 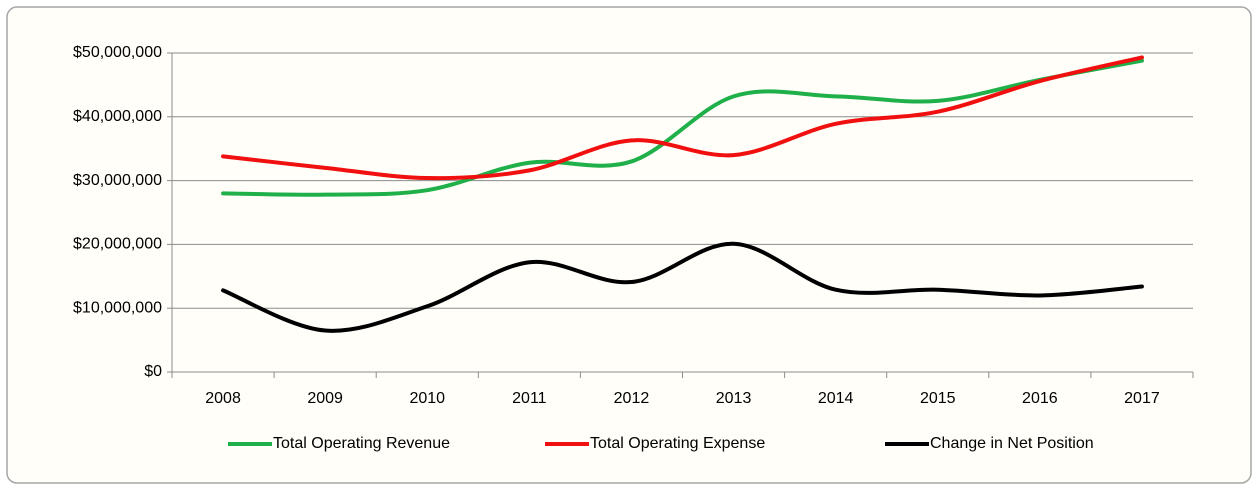 I want to click on y-tick-label: $30,000,000, so click(x=117, y=180).